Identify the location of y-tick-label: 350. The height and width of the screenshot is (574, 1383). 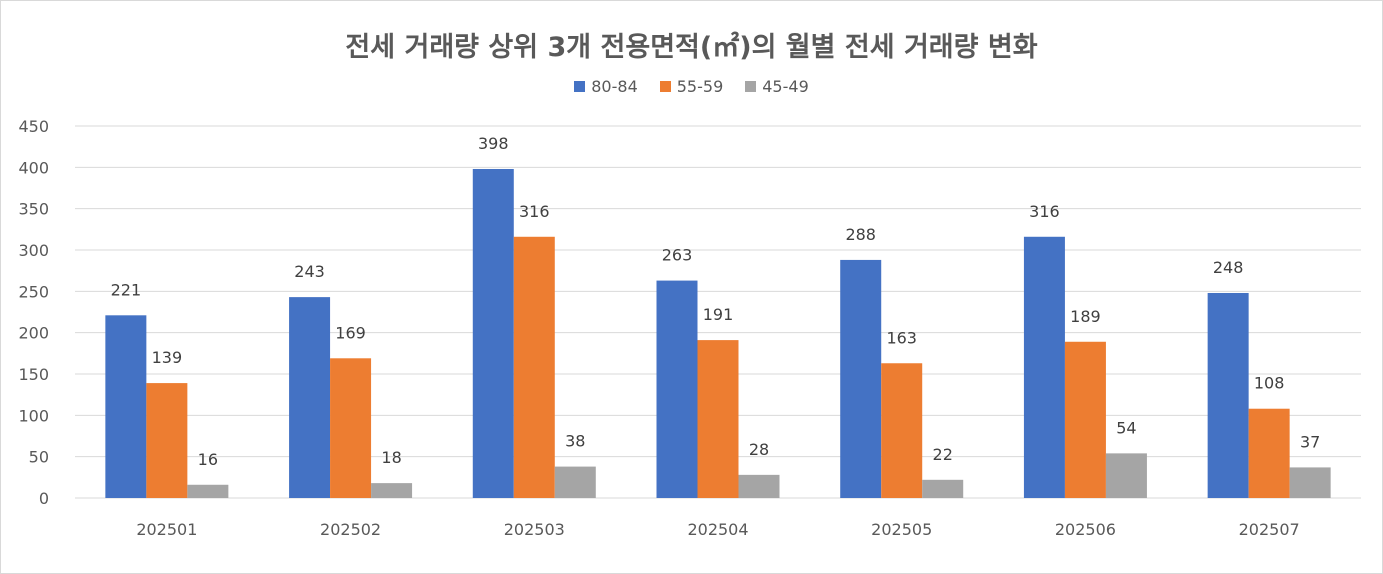
(33, 209).